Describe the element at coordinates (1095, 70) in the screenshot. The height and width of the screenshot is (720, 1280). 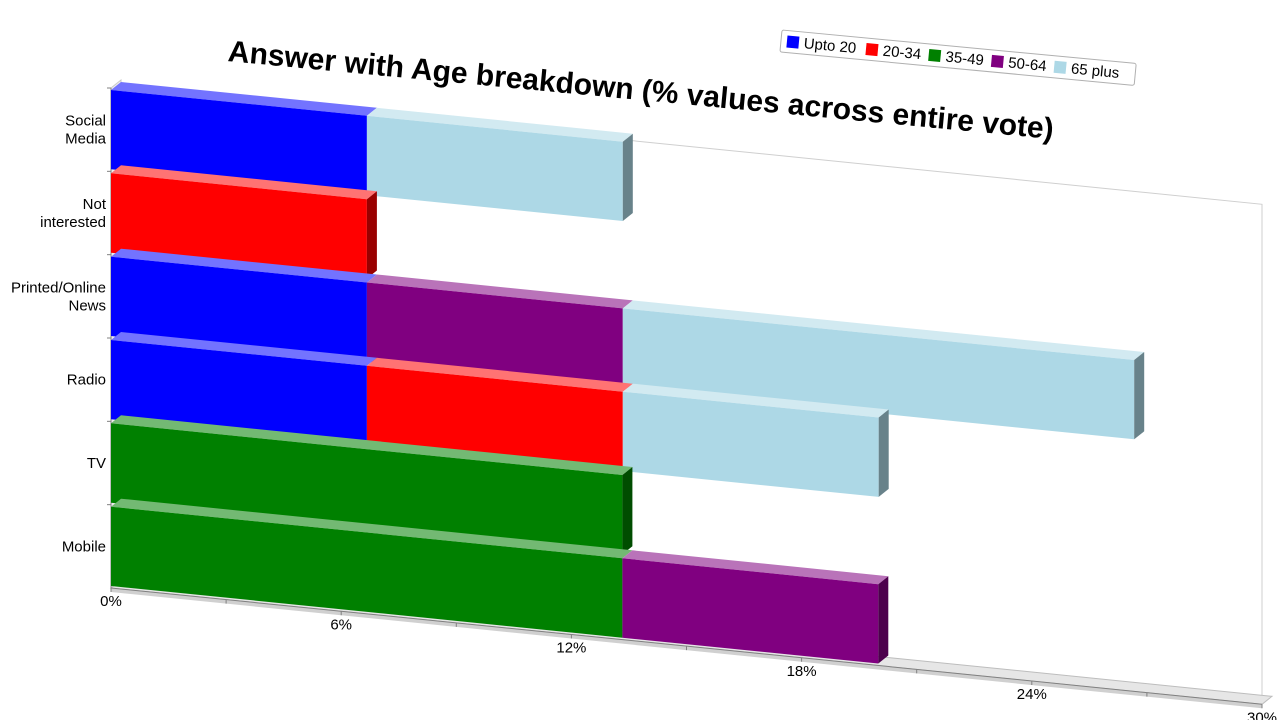
I see `legend-item-label: 65 plus` at that location.